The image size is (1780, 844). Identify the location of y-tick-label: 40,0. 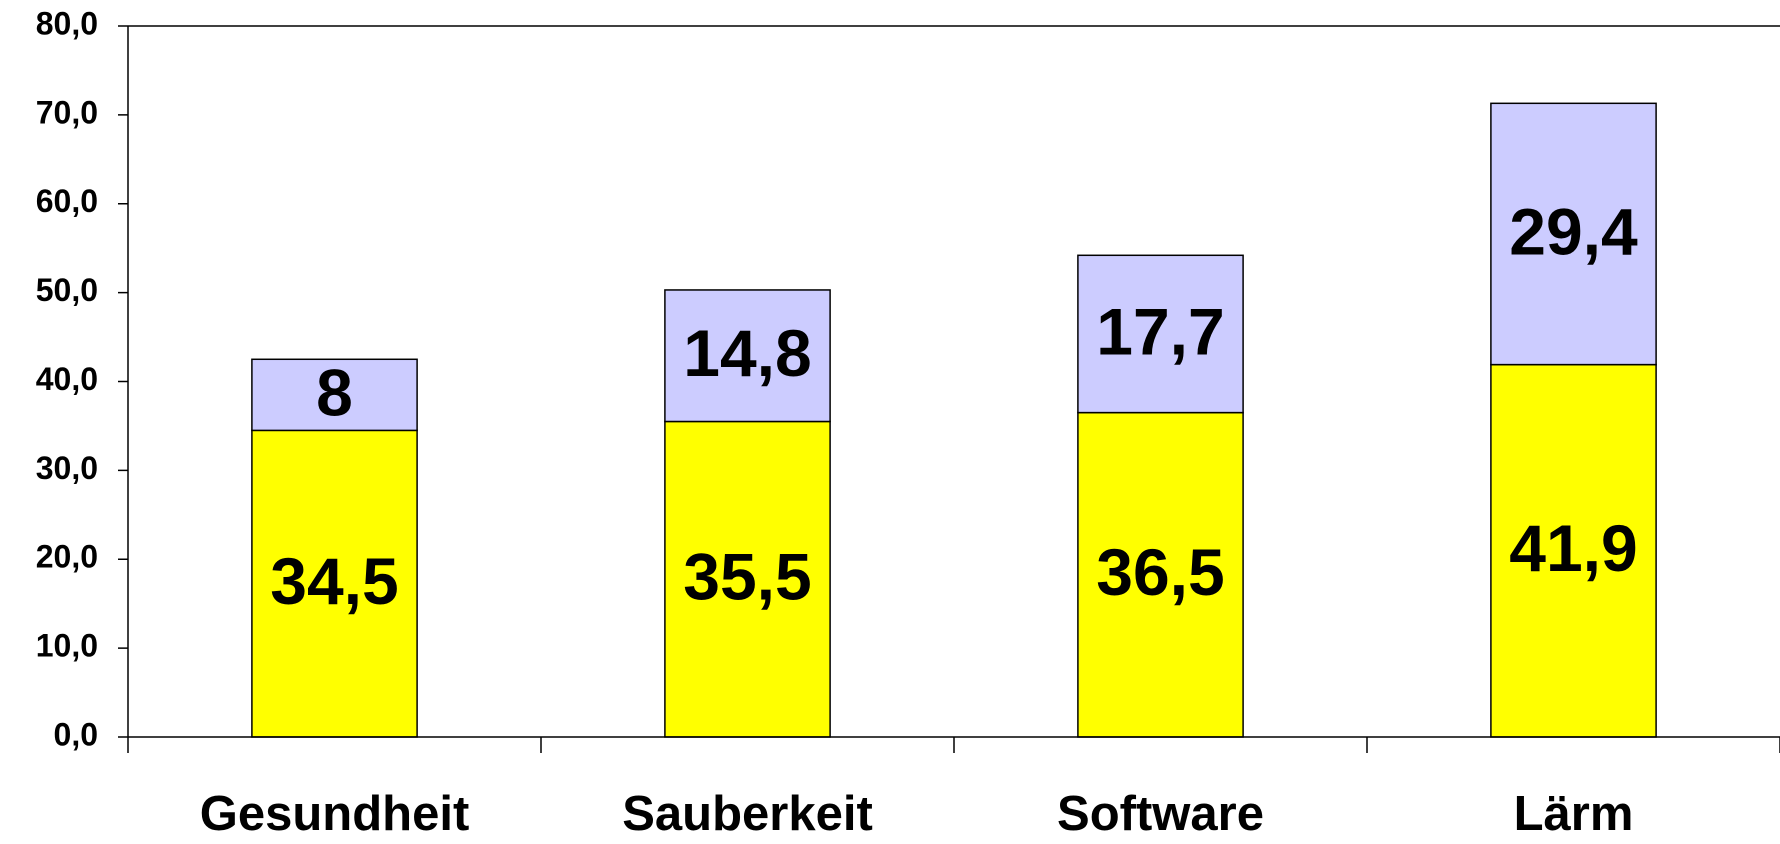
(67, 379).